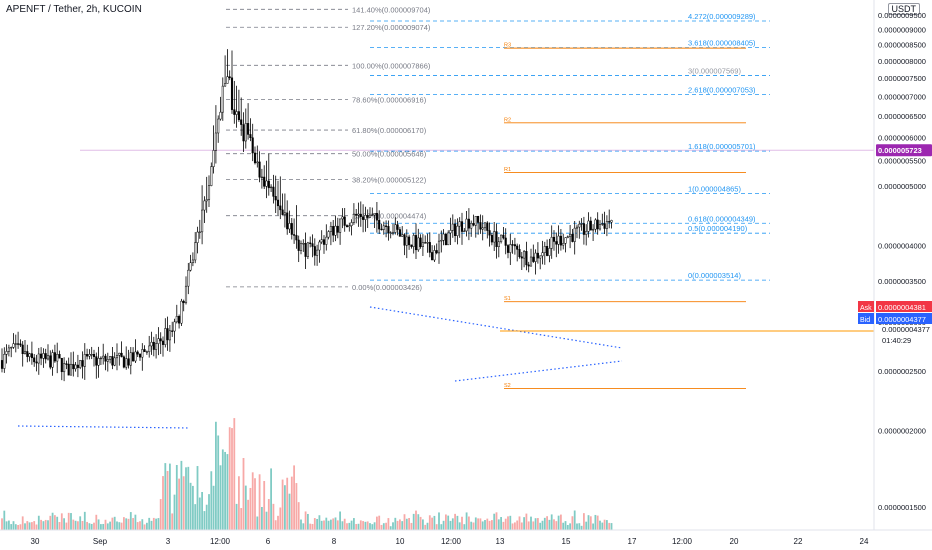 The height and width of the screenshot is (550, 932). Describe the element at coordinates (902, 281) in the screenshot. I see `price-tick-label: 0.0000003500` at that location.